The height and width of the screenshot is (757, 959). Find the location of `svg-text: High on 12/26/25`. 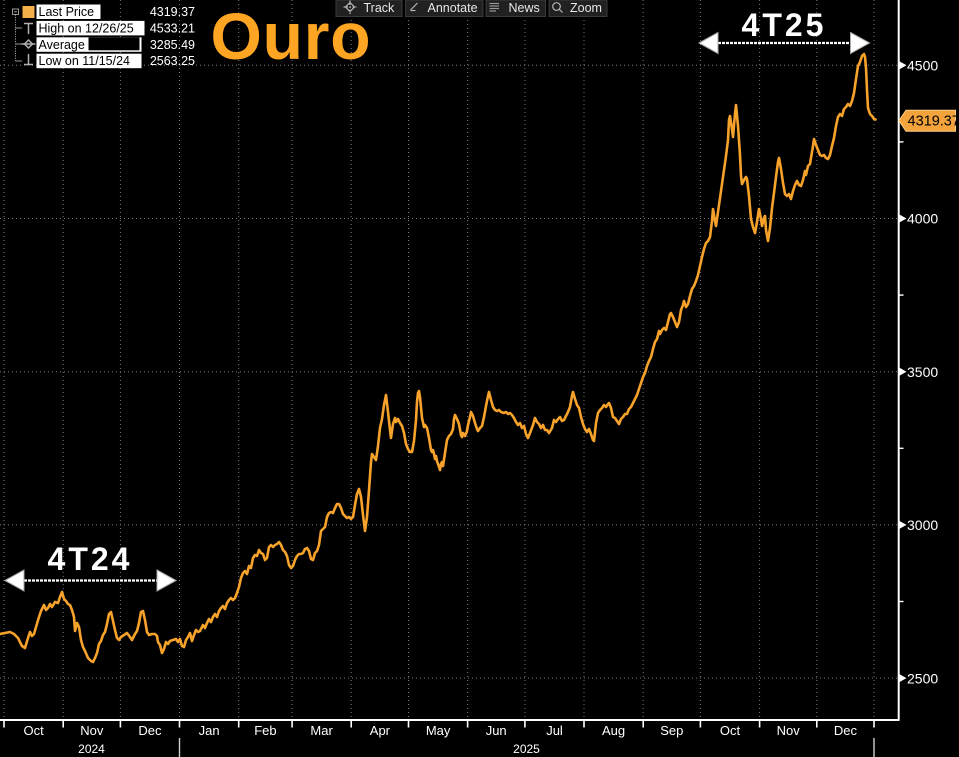

svg-text: High on 12/26/25 is located at coordinates (86, 28).